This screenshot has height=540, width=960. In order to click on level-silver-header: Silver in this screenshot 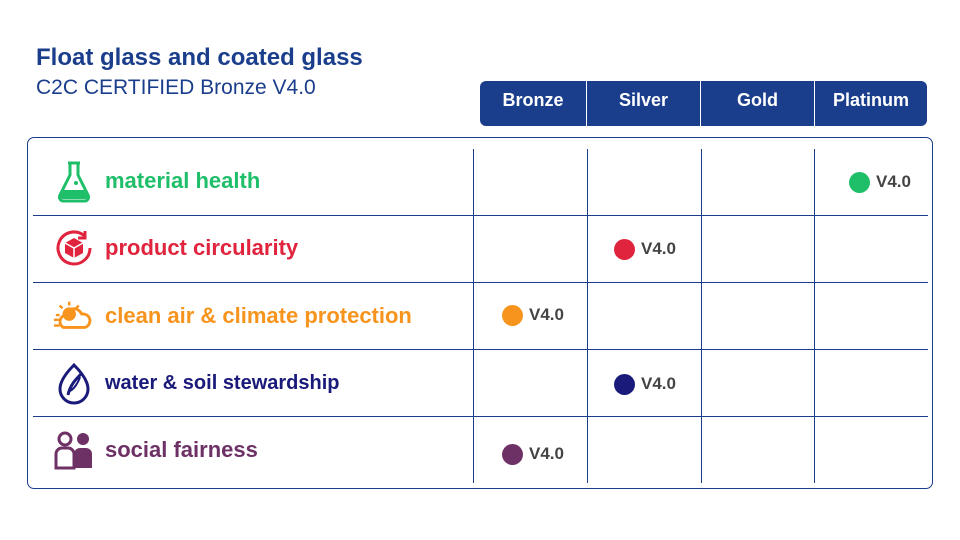, I will do `click(643, 103)`.